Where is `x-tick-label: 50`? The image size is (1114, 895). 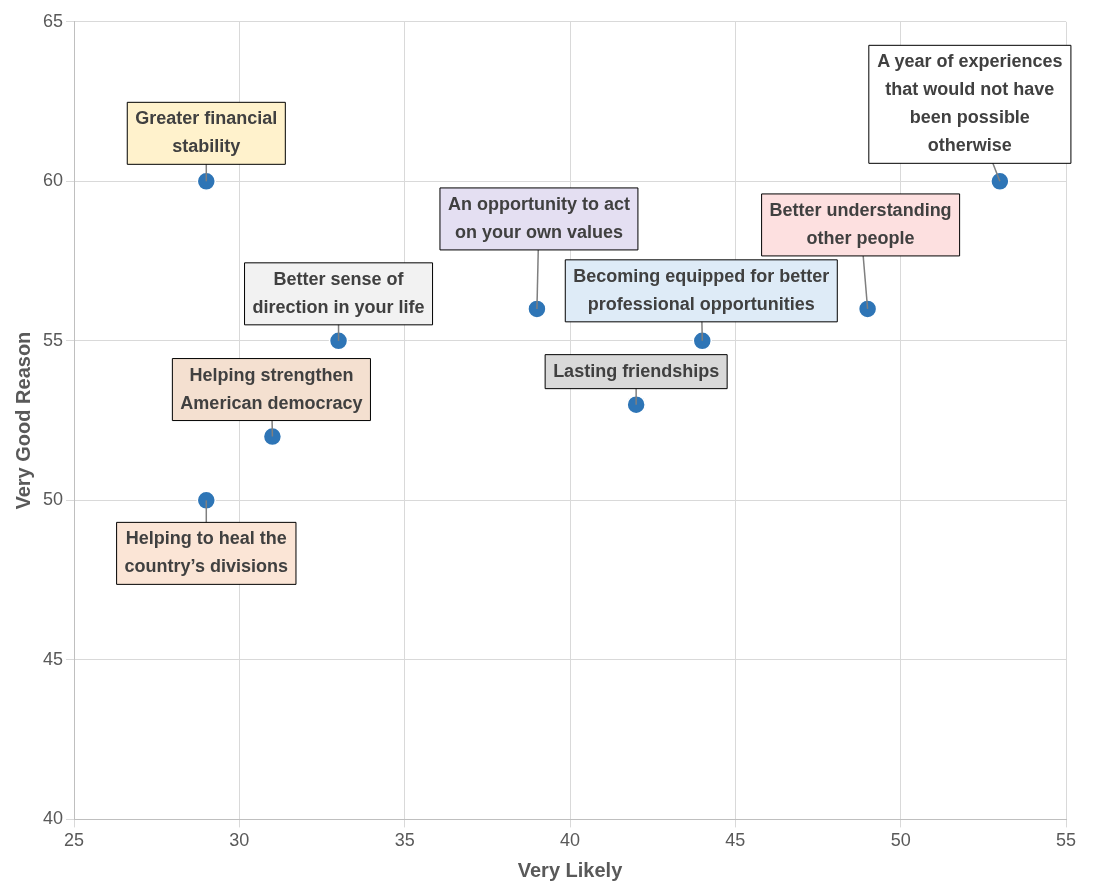
x-tick-label: 50 is located at coordinates (900, 840).